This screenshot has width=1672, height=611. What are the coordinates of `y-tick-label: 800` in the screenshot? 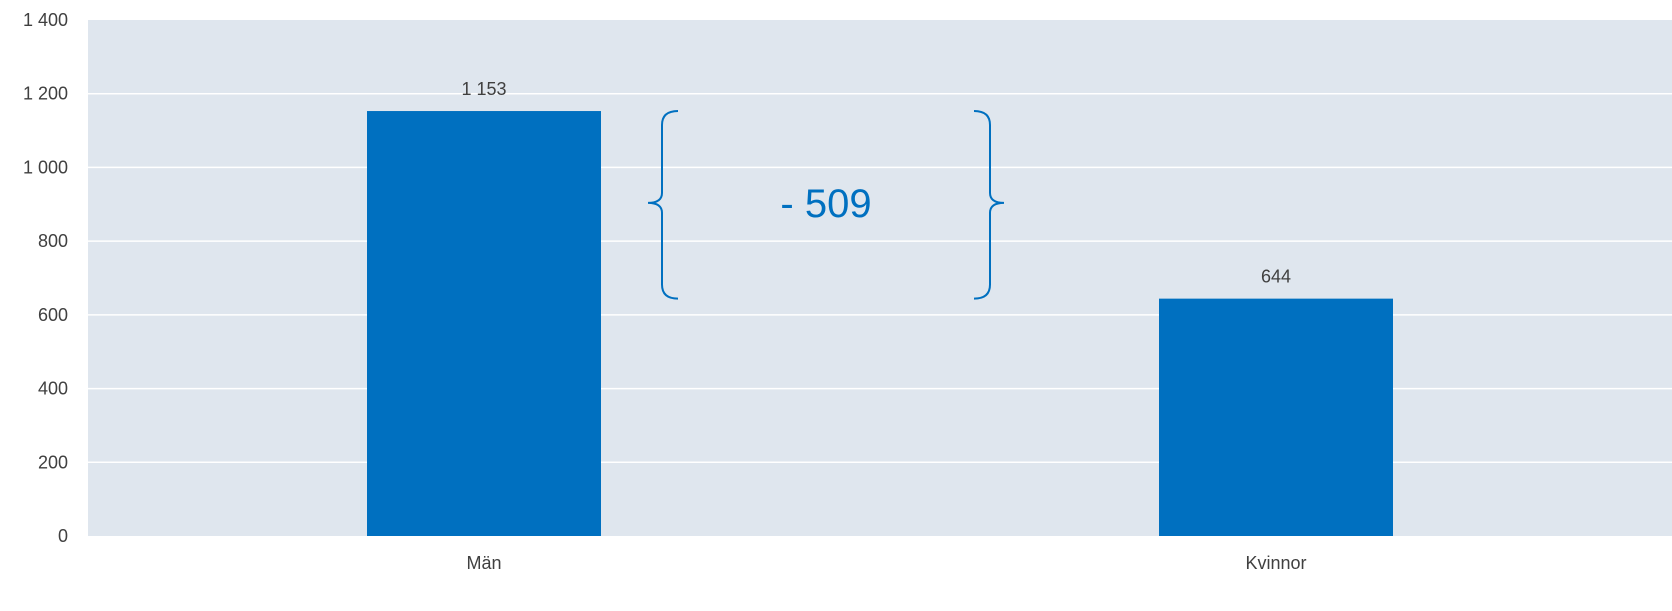 It's located at (53, 241).